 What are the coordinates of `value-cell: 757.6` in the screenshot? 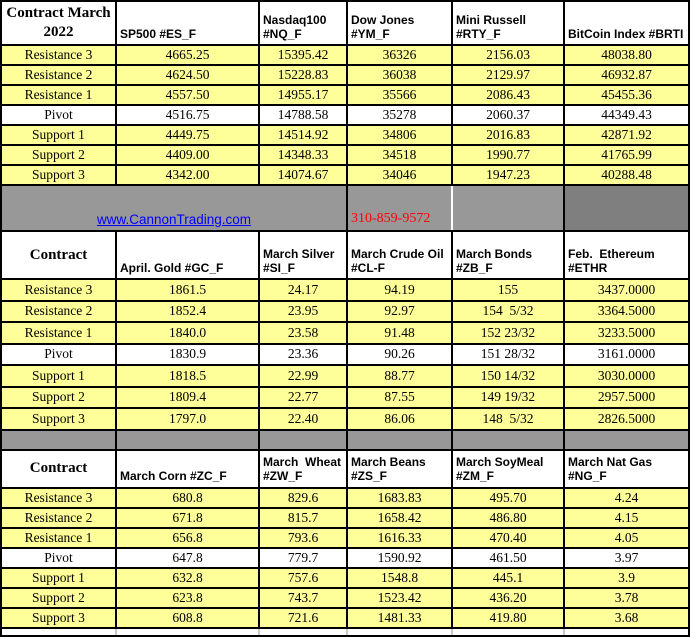 It's located at (304, 577).